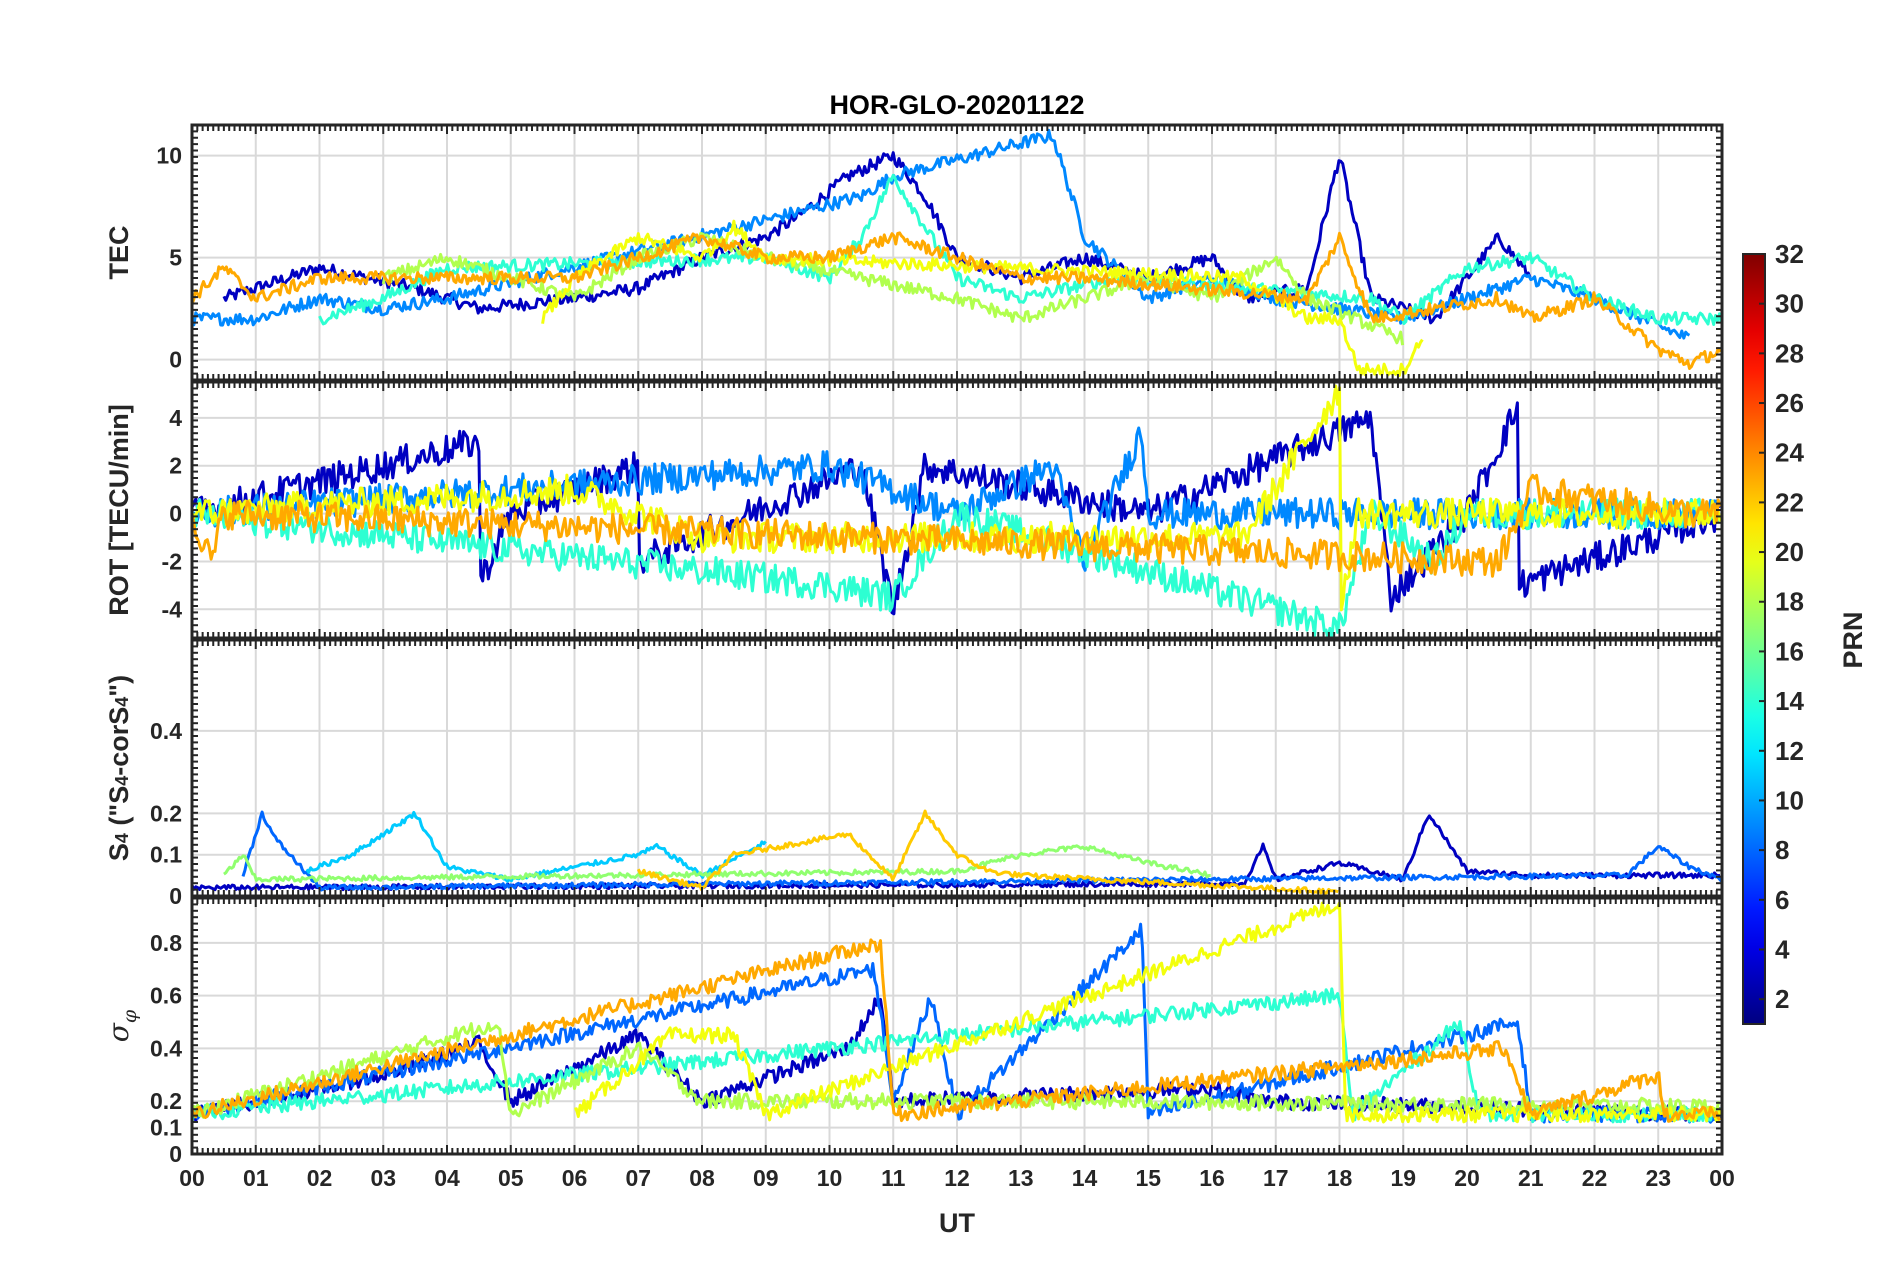  Describe the element at coordinates (1782, 850) in the screenshot. I see `colorbar-tick-label: 8` at that location.